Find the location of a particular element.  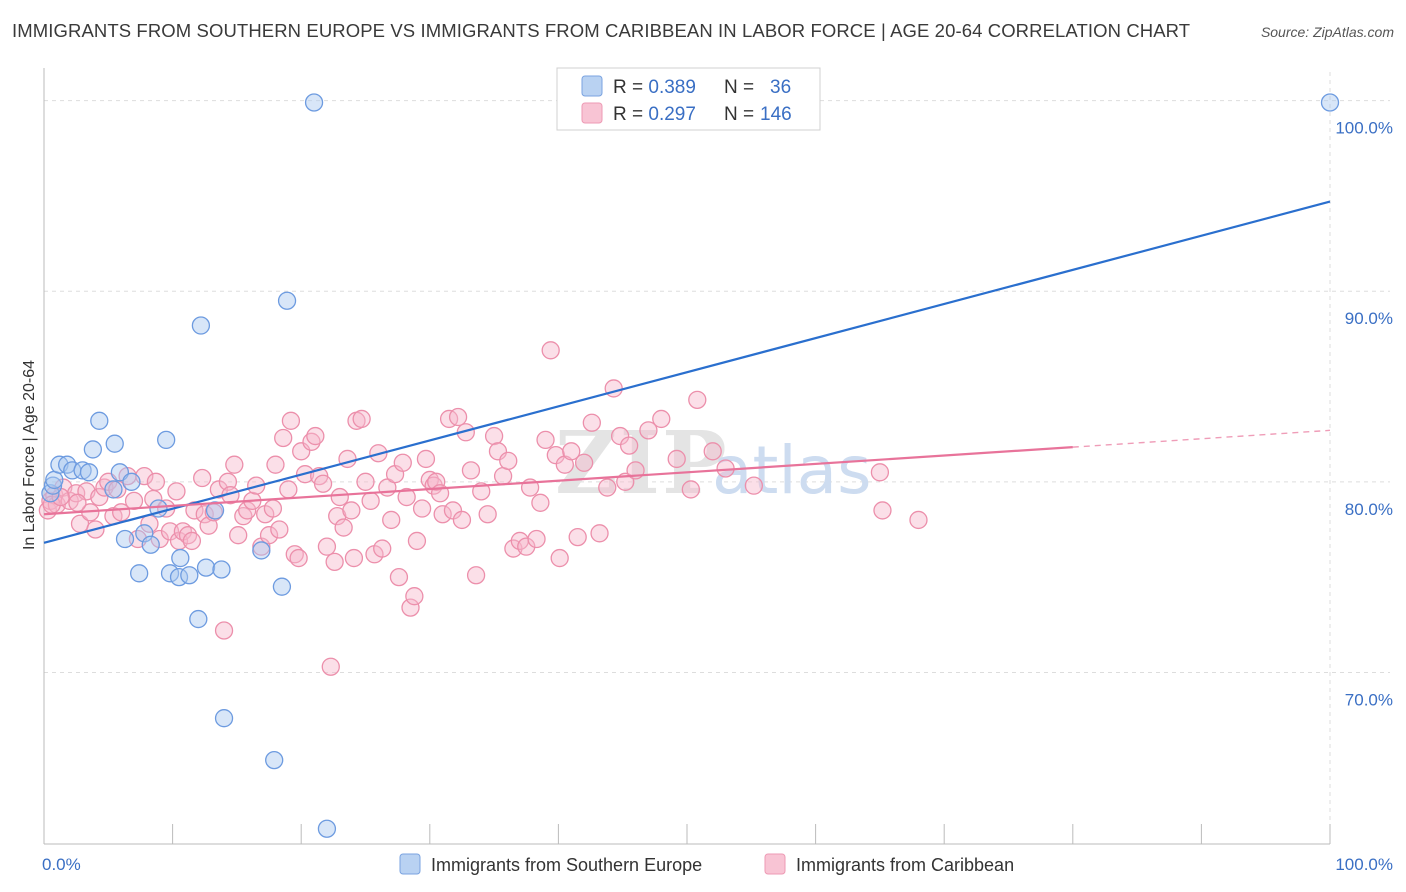

y-tick-label: 90.0% is located at coordinates (1369, 318).